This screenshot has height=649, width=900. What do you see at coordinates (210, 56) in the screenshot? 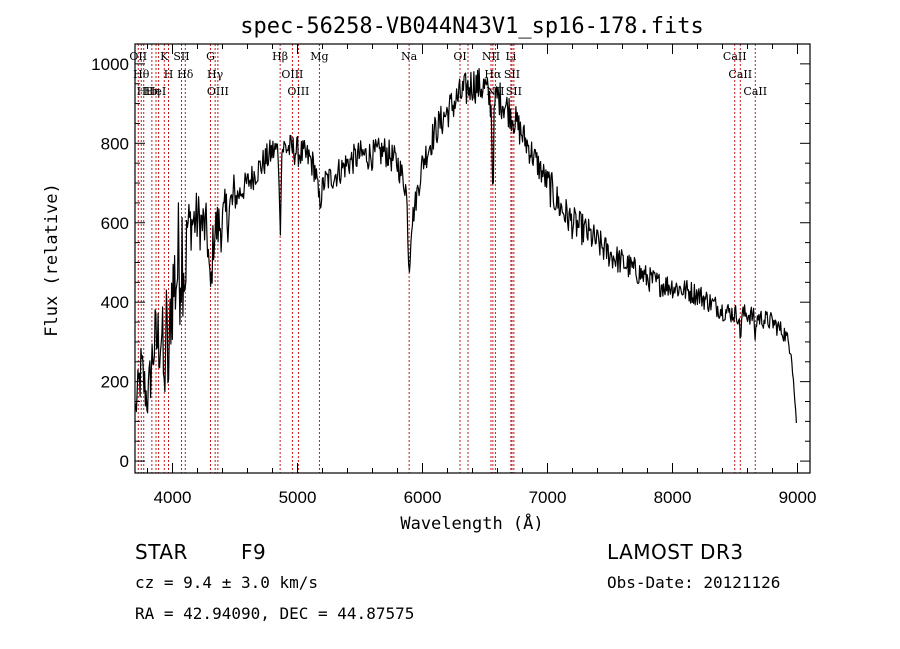
I see `feature-label: G` at bounding box center [210, 56].